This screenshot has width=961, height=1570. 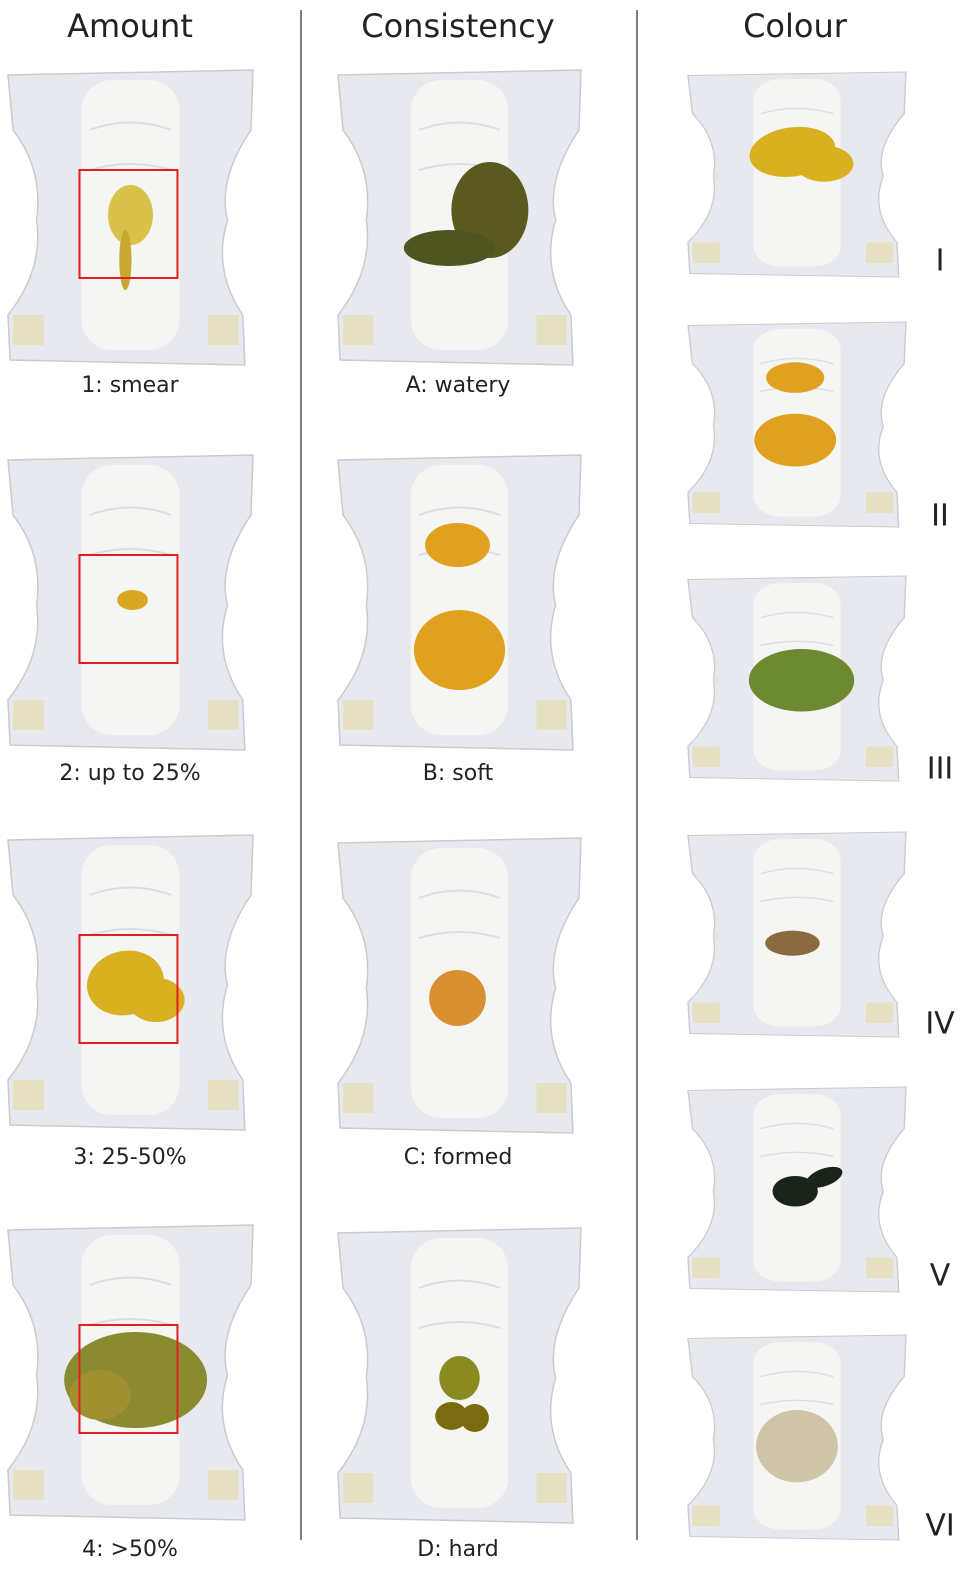 I want to click on colour-label: IV, so click(x=940, y=1024).